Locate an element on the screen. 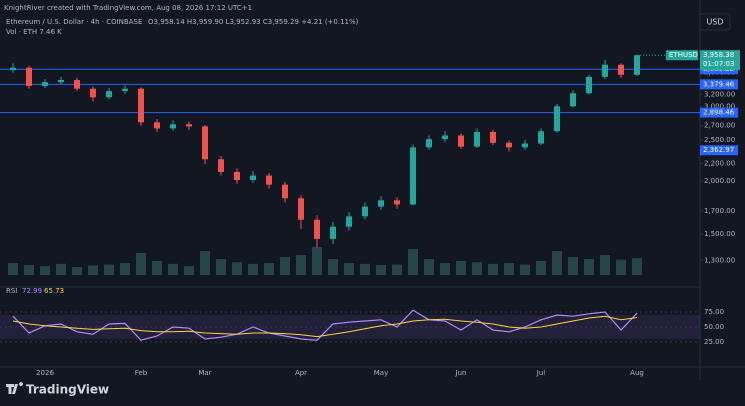 This screenshot has width=745, height=406. x-tick-label: 2026 is located at coordinates (45, 373).